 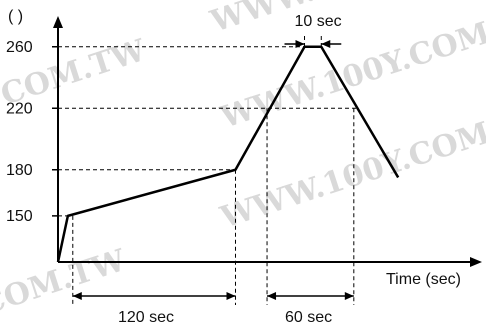 I want to click on y-tick-label-220: 220, so click(x=19, y=108).